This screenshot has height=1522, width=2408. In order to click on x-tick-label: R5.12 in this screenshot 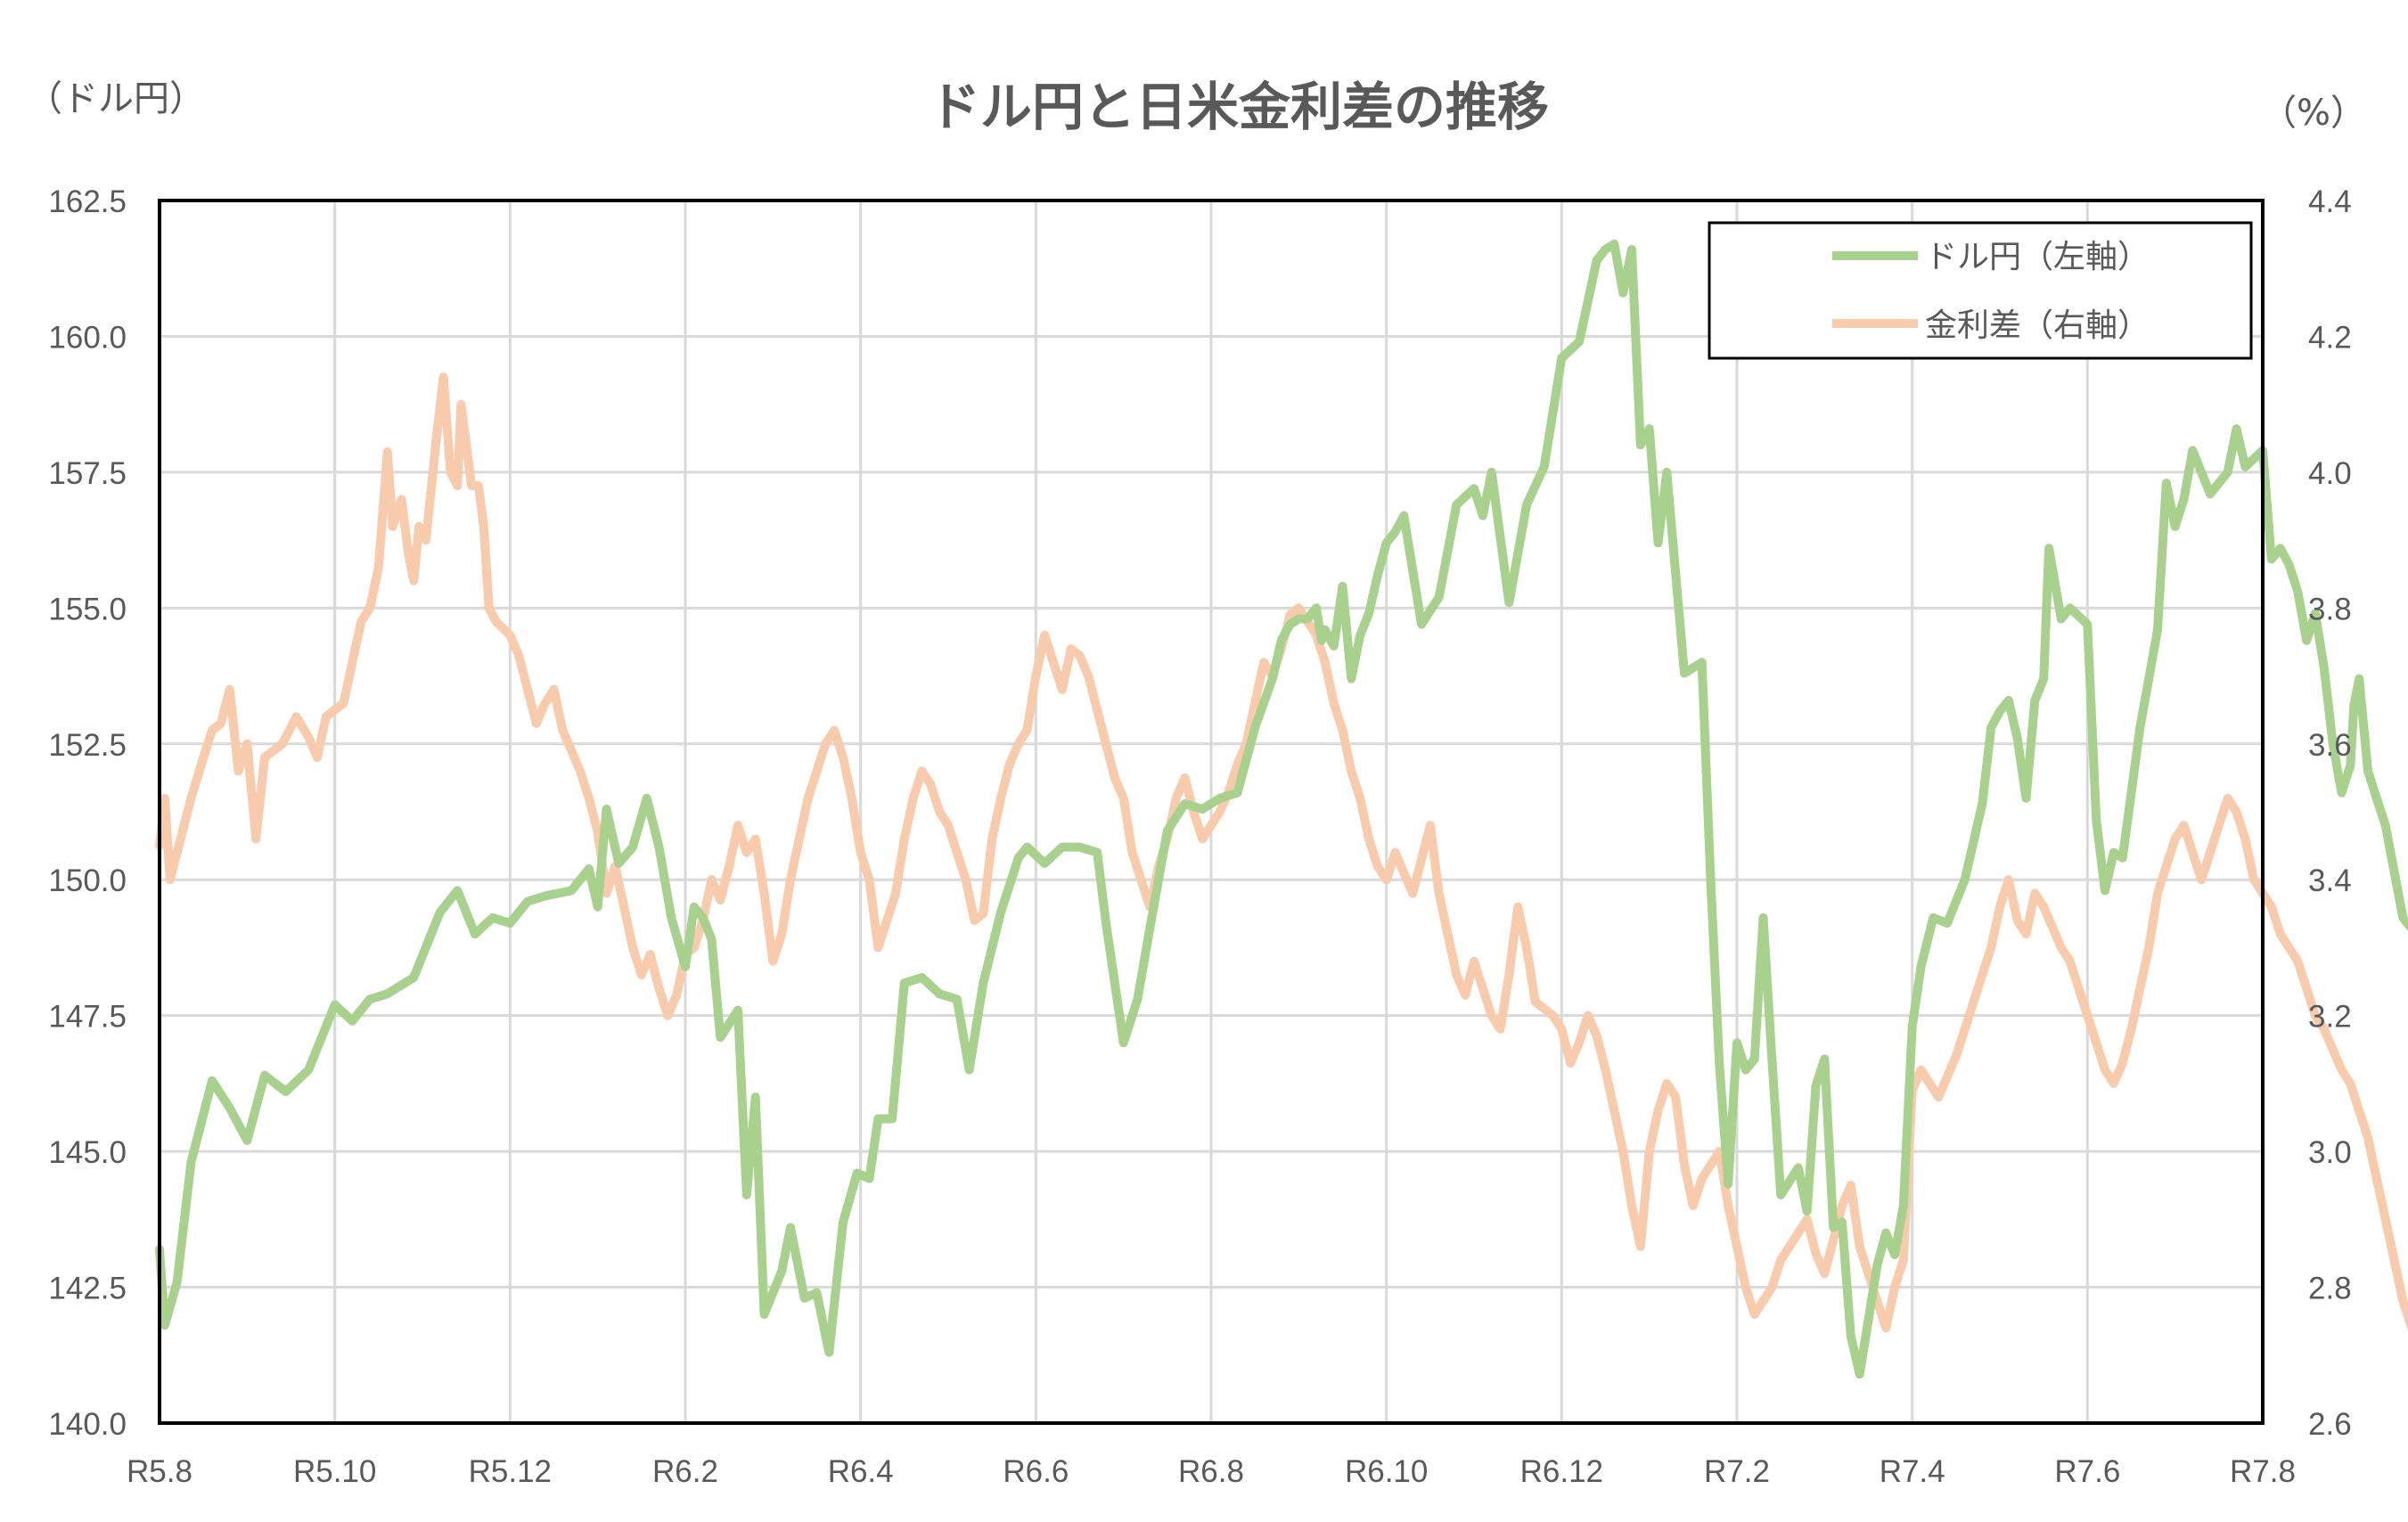, I will do `click(510, 1471)`.